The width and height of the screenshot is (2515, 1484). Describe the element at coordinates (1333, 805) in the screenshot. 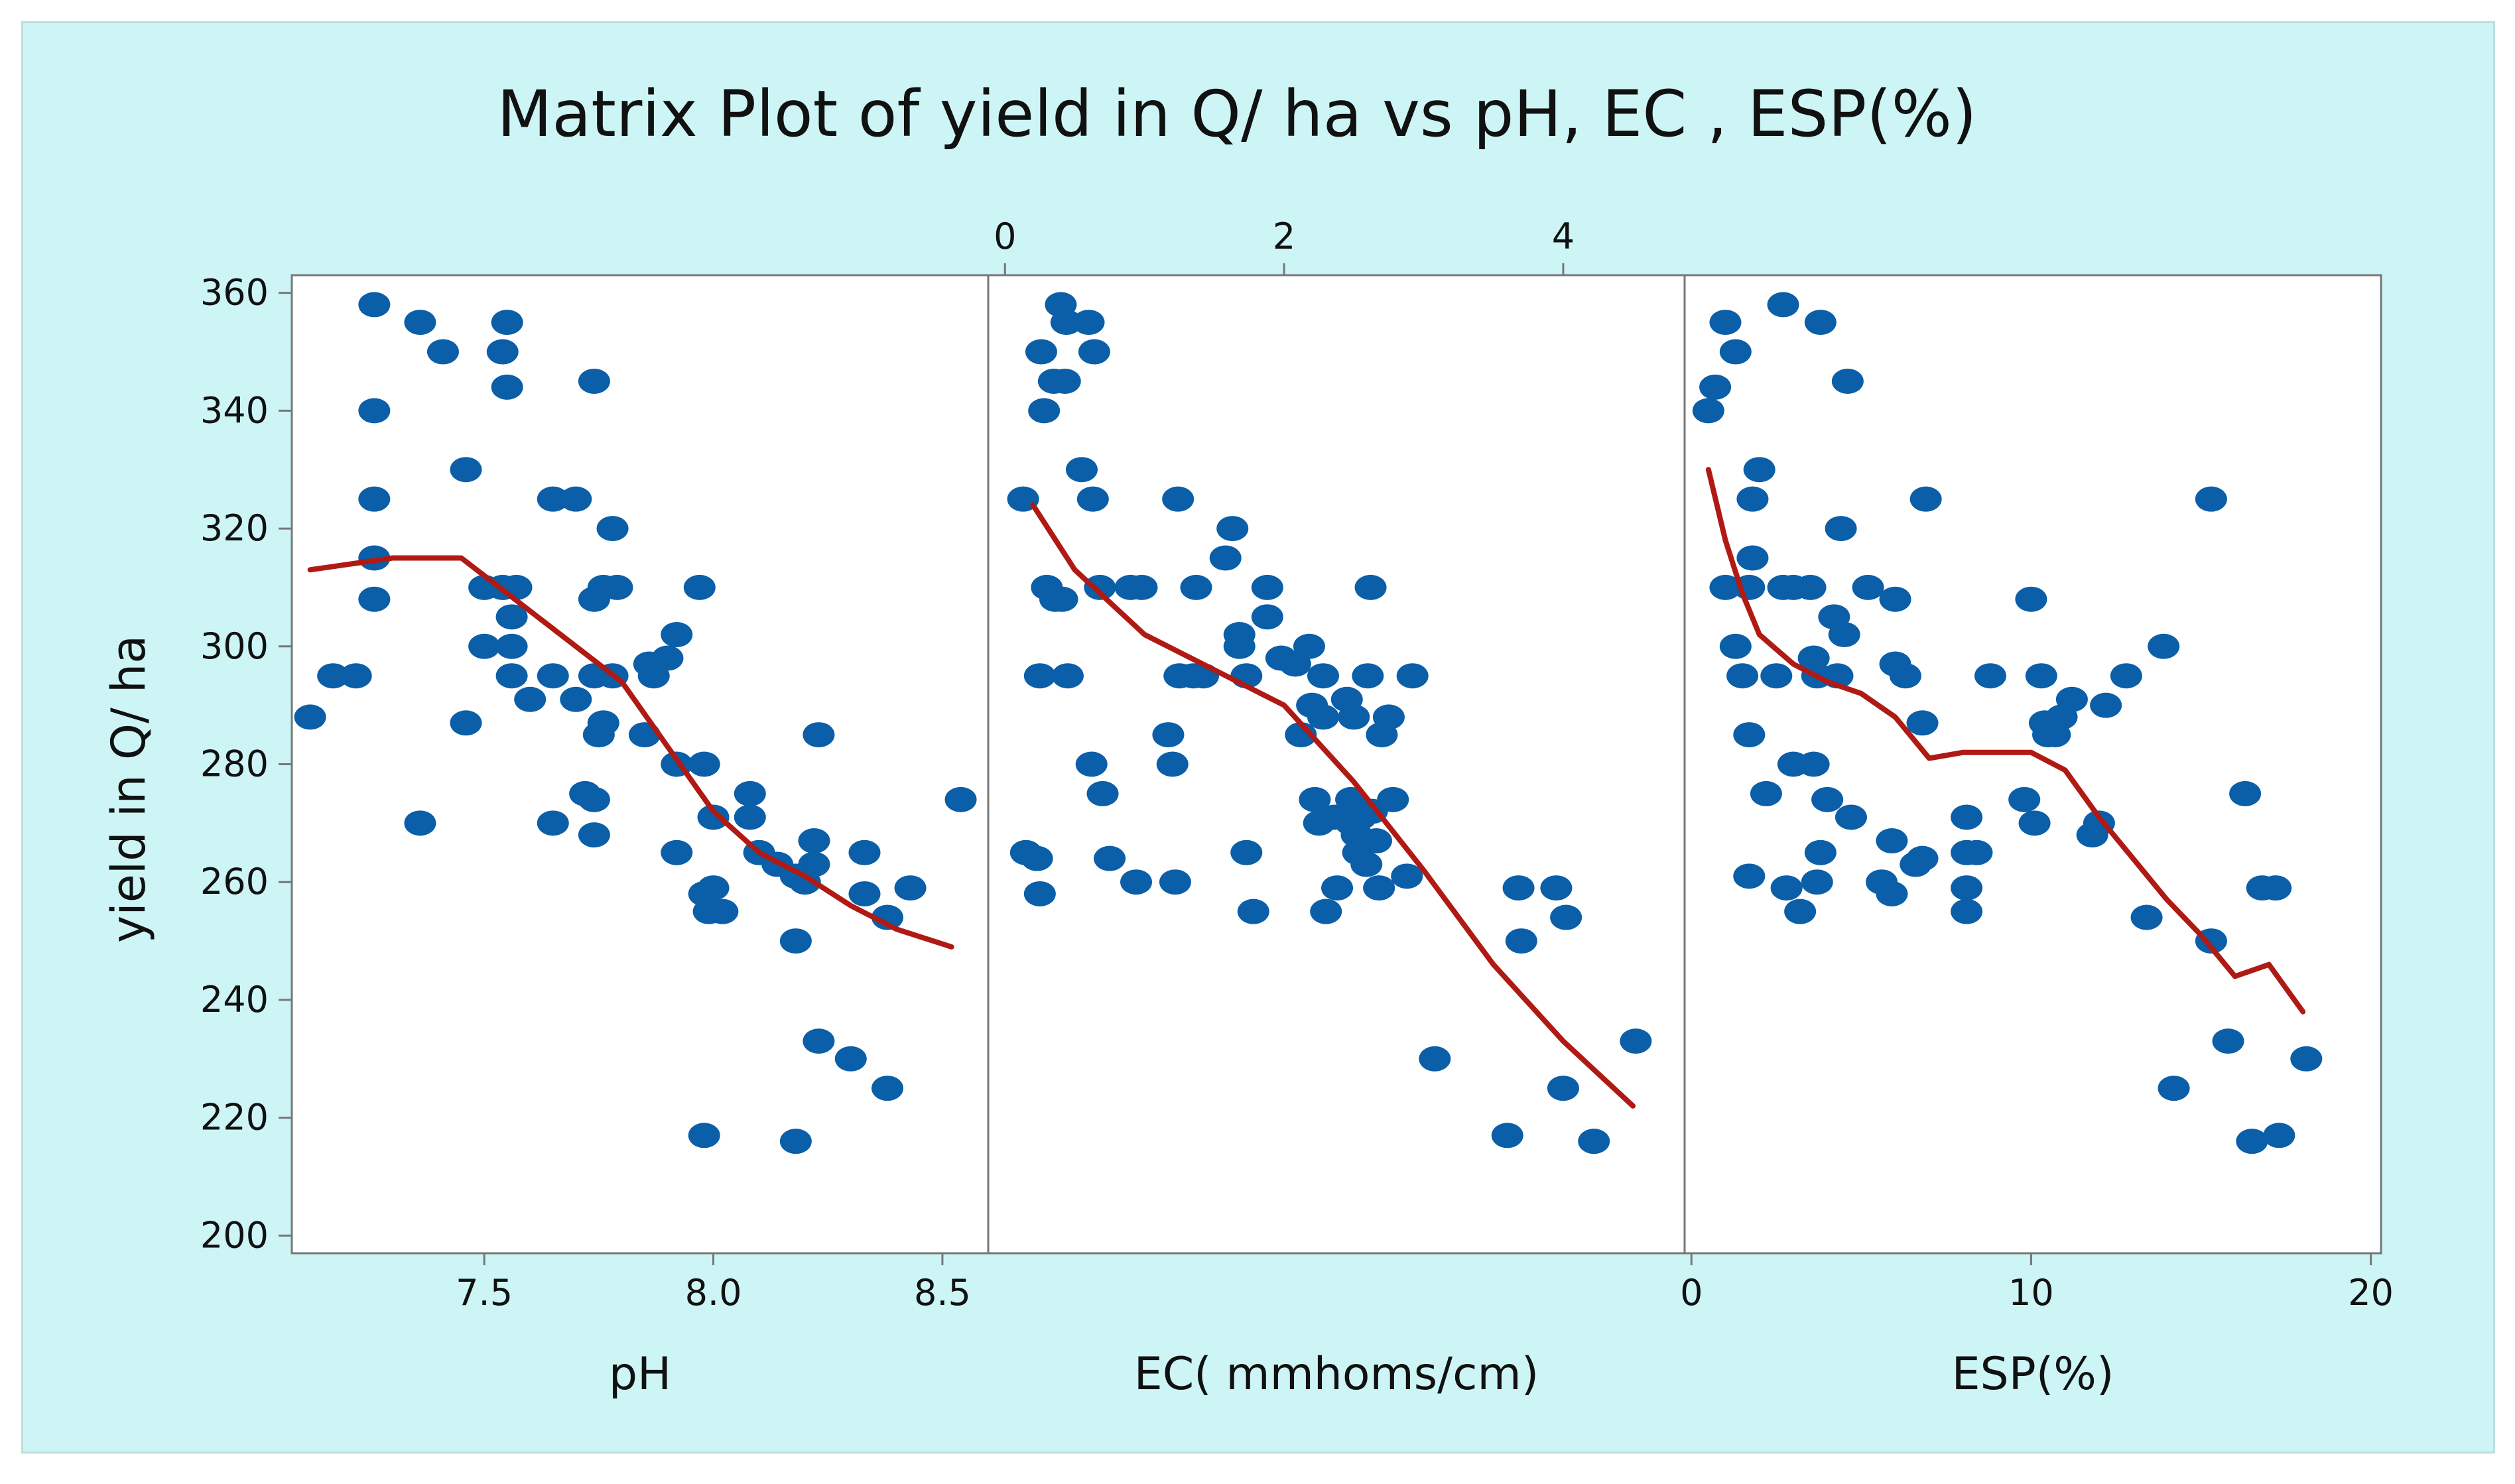

I see `smooth-line-ec` at that location.